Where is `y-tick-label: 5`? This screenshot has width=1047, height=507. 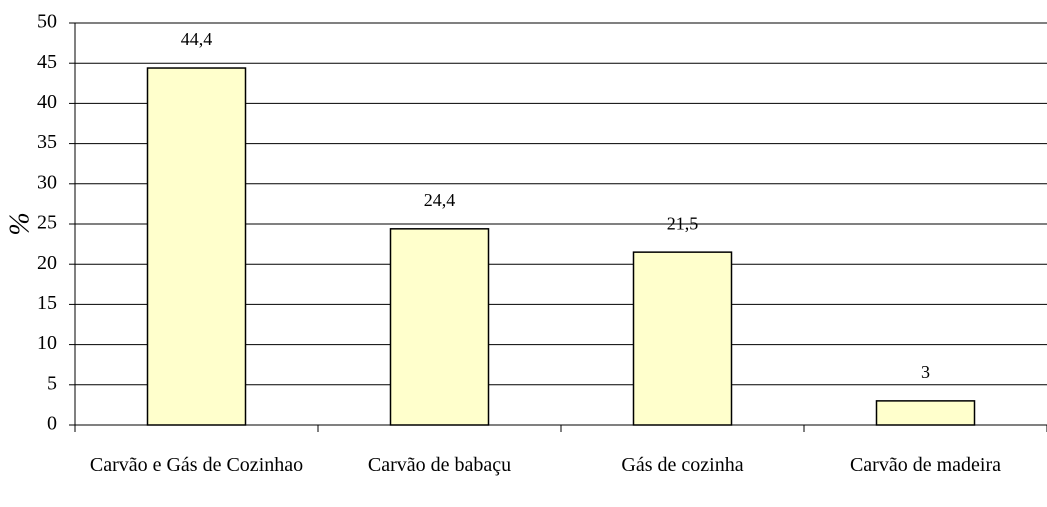 y-tick-label: 5 is located at coordinates (52, 383).